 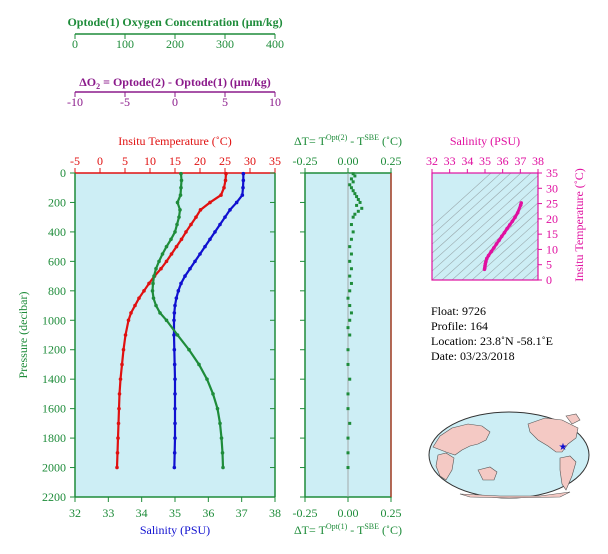 What do you see at coordinates (57, 291) in the screenshot?
I see `pressure-tick-label: 800` at bounding box center [57, 291].